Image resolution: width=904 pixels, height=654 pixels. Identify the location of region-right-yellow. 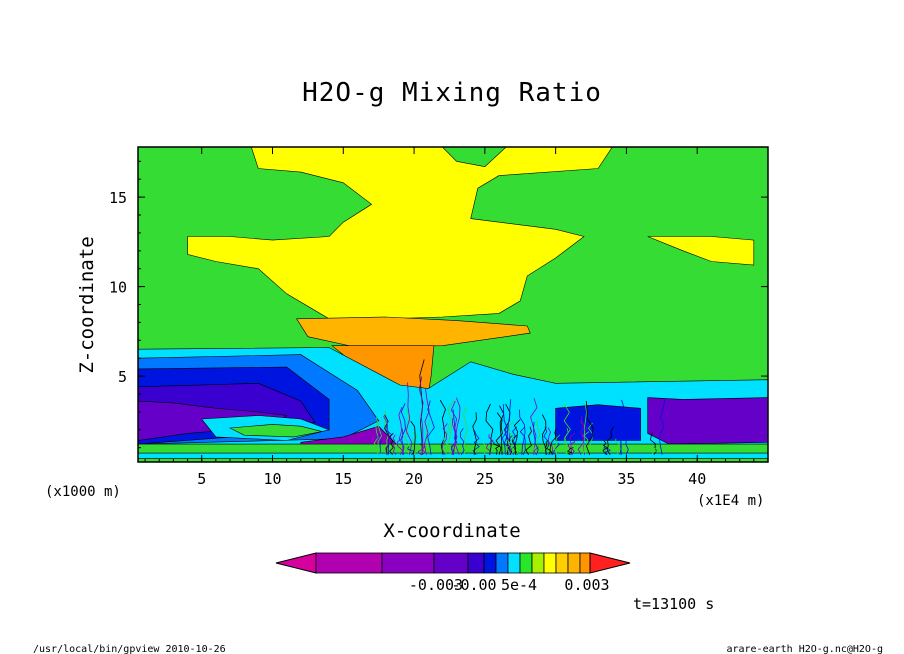
(701, 251).